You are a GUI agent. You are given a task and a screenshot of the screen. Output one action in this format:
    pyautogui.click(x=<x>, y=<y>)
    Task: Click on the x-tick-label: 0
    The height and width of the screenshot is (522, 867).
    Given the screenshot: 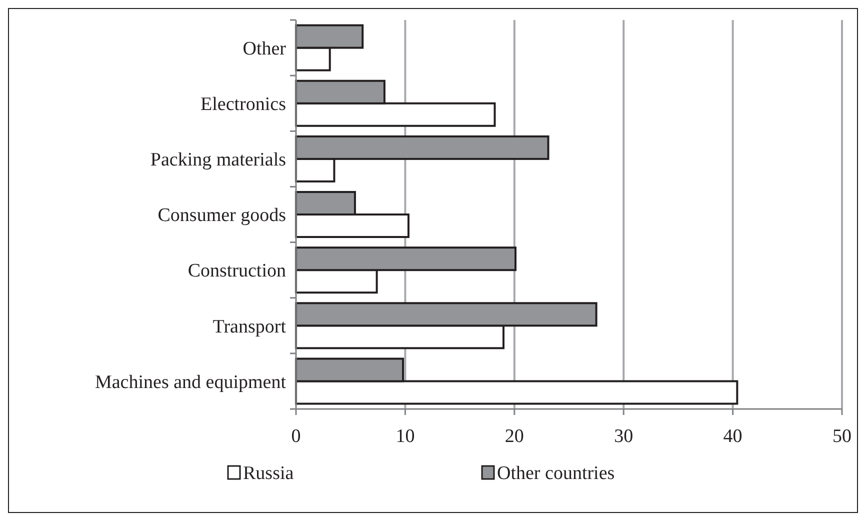 What is the action you would take?
    pyautogui.click(x=296, y=436)
    